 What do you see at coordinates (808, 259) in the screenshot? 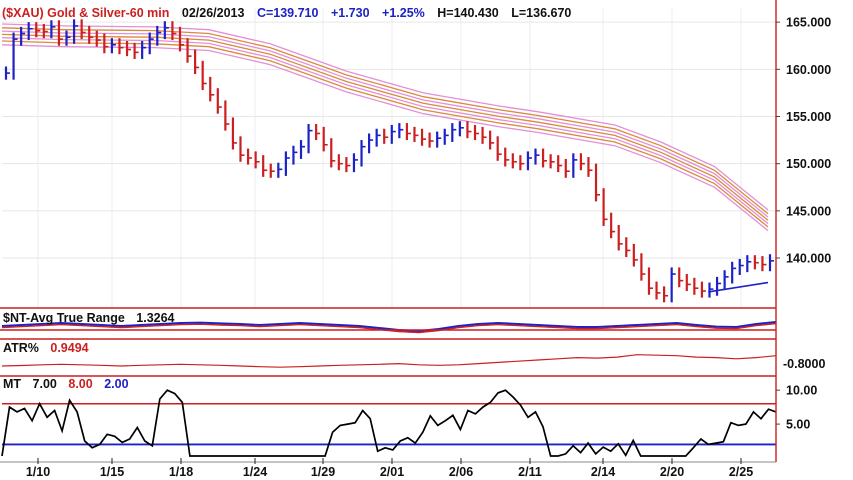
I see `price-y-tick-label: 140.000` at bounding box center [808, 259].